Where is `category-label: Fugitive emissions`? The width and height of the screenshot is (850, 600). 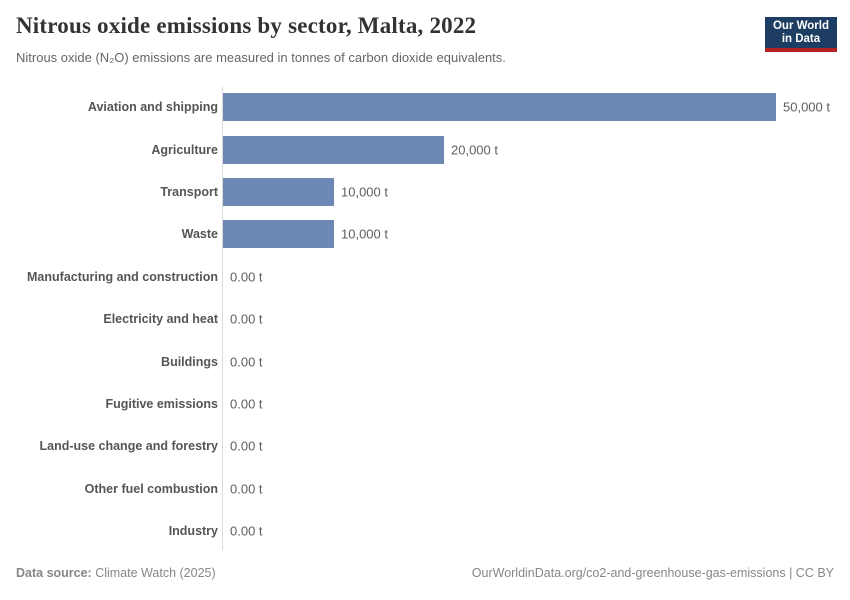
category-label: Fugitive emissions is located at coordinates (161, 403).